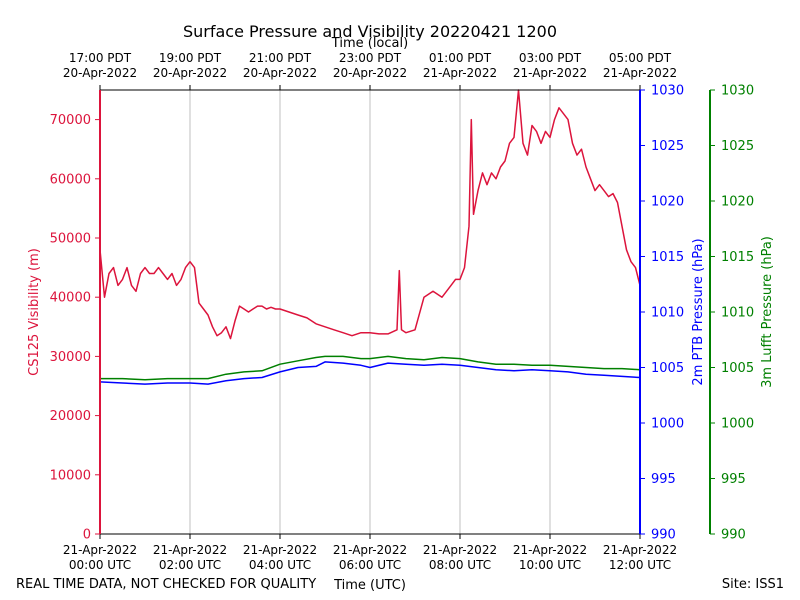  I want to click on ptb-tick-label: 1030, so click(667, 91).